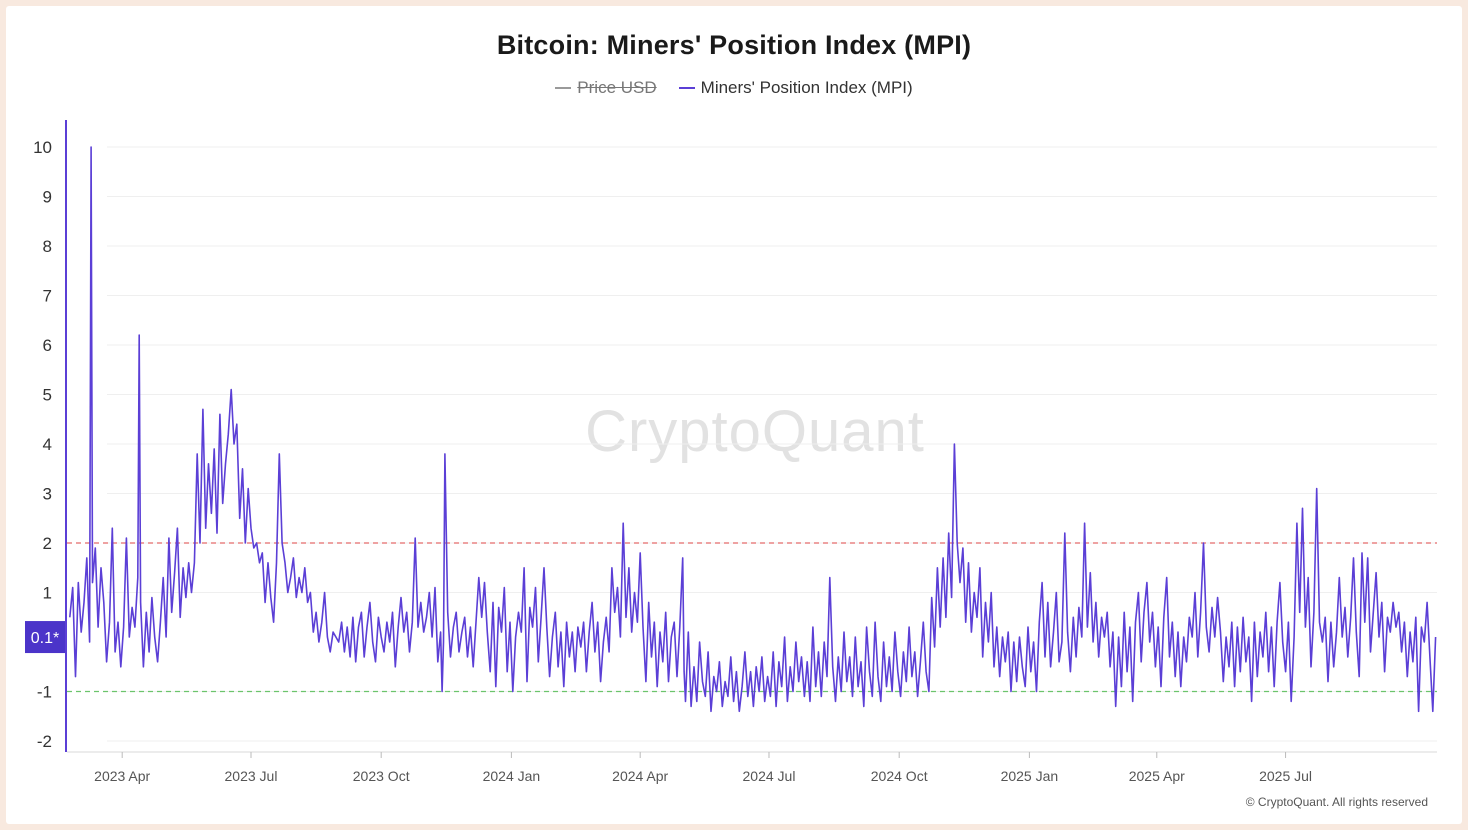 The width and height of the screenshot is (1468, 830). What do you see at coordinates (640, 776) in the screenshot?
I see `x-tick-label: 2024 Apr` at bounding box center [640, 776].